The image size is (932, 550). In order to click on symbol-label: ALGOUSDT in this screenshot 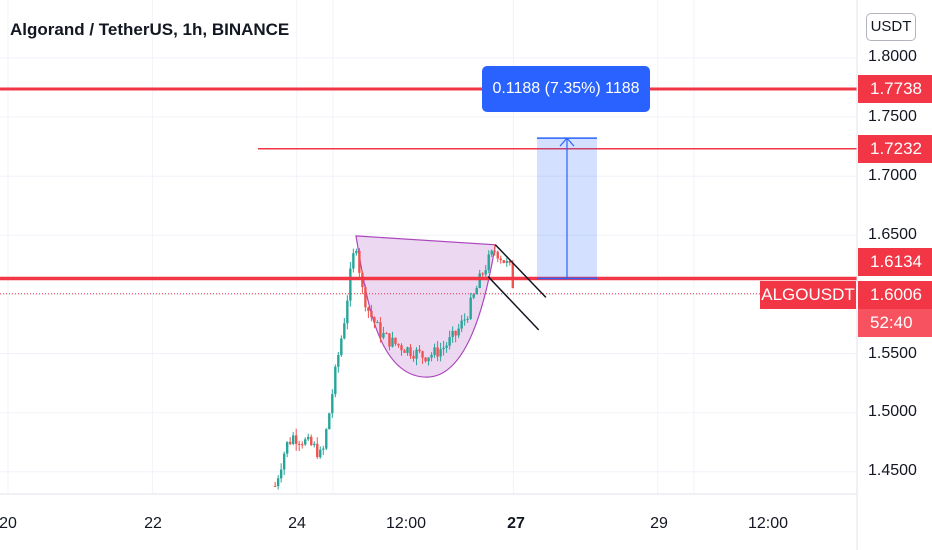, I will do `click(808, 295)`.